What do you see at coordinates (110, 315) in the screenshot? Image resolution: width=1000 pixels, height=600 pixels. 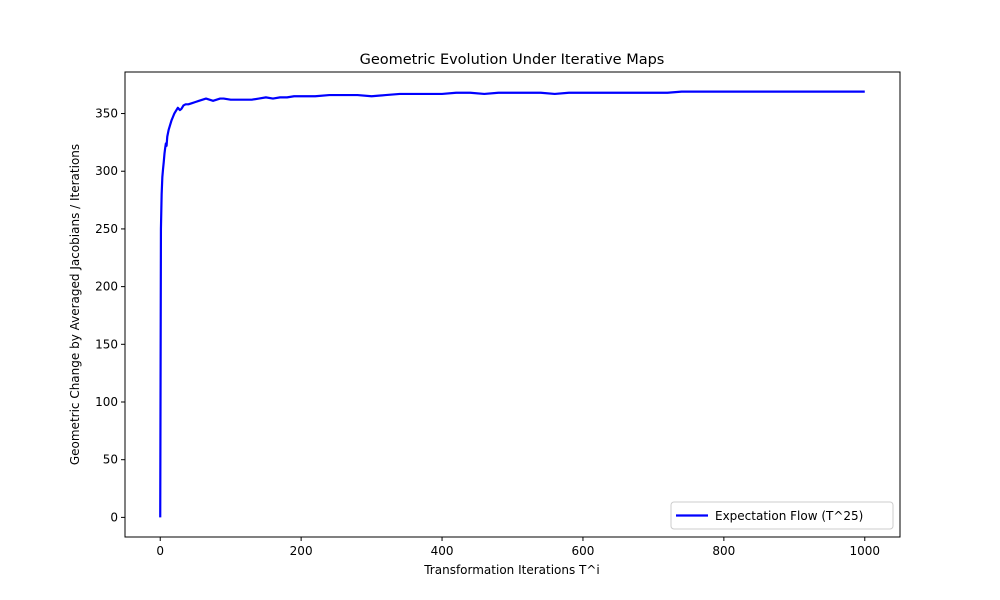 I see `y-axis-ticks: 0 50 100 150 200 250 300 350` at bounding box center [110, 315].